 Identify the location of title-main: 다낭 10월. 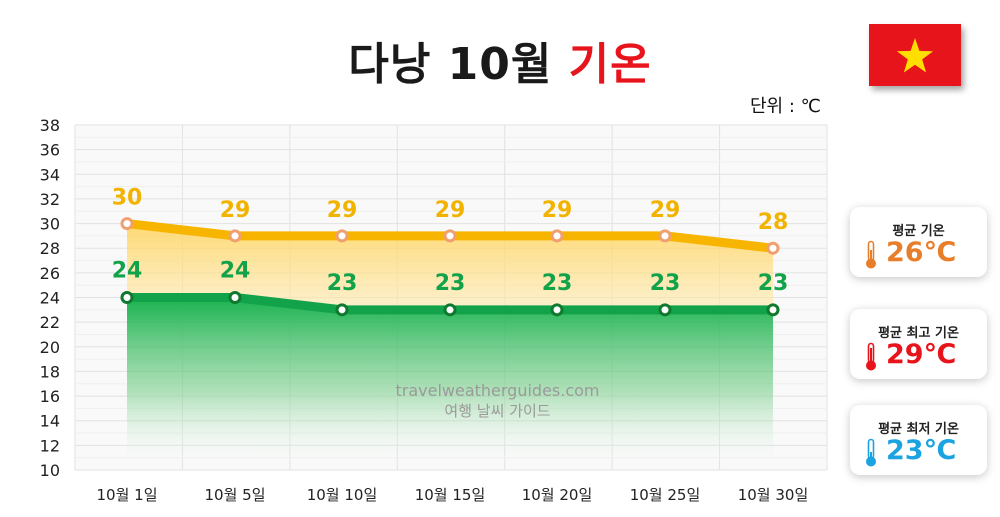
(450, 64).